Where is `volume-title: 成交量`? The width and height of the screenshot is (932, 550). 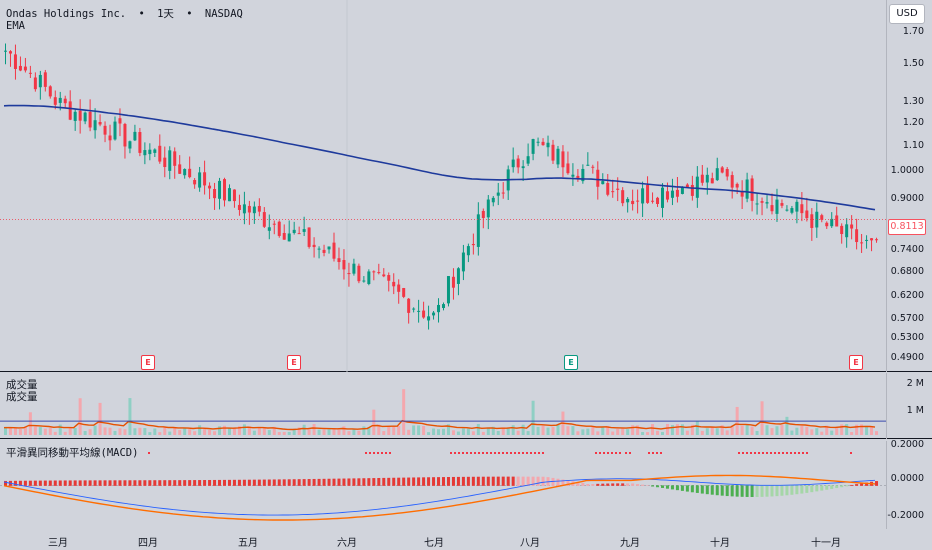 volume-title: 成交量 is located at coordinates (22, 385).